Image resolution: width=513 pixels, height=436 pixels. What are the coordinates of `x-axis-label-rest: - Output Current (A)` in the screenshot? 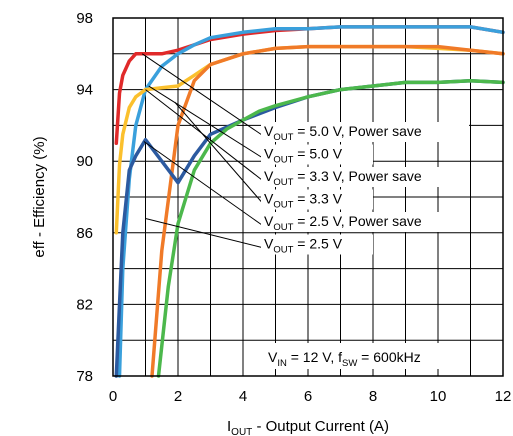 It's located at (320, 426).